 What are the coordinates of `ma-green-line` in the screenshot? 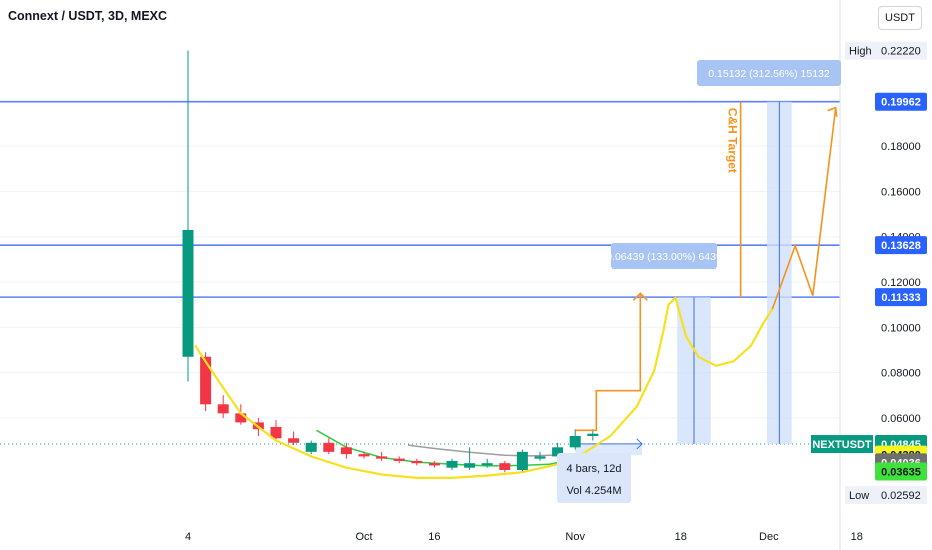 It's located at (441, 448).